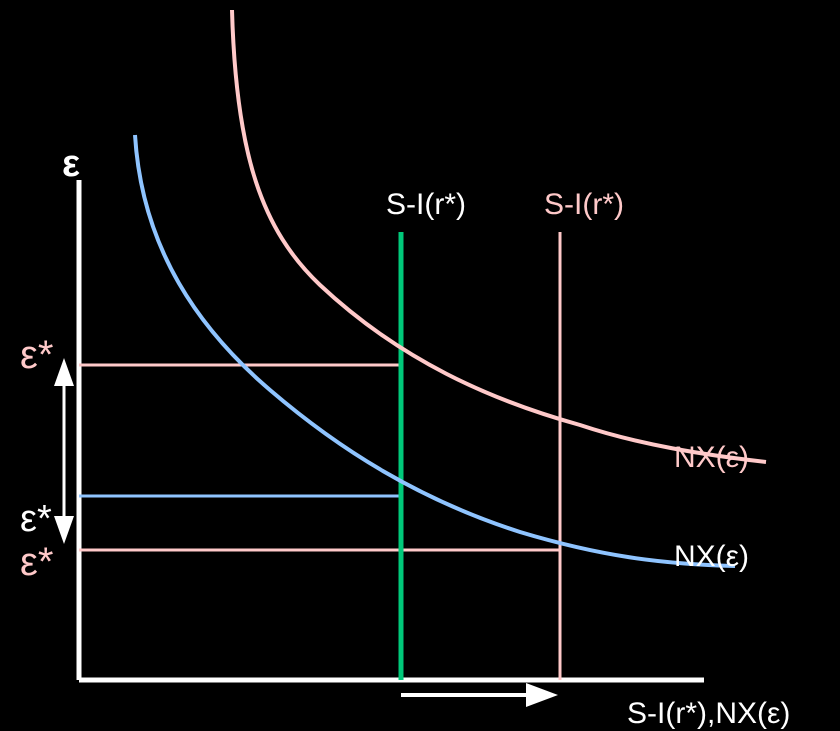  I want to click on nx-blue-curve-label: NX(ε), so click(711, 556).